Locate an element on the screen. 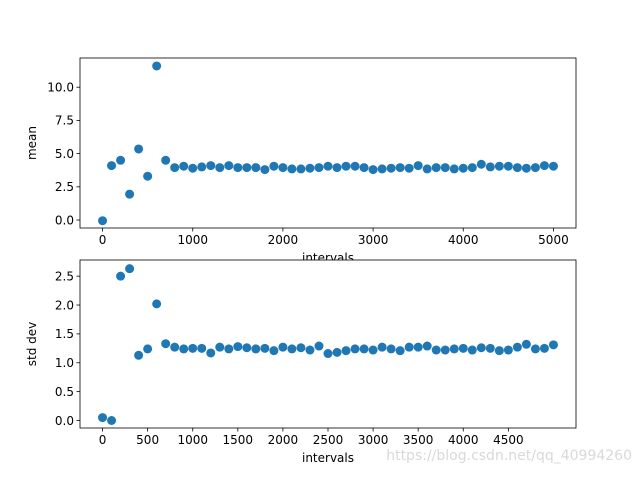 The height and width of the screenshot is (480, 640). x-tick-label: 1500 is located at coordinates (238, 440).